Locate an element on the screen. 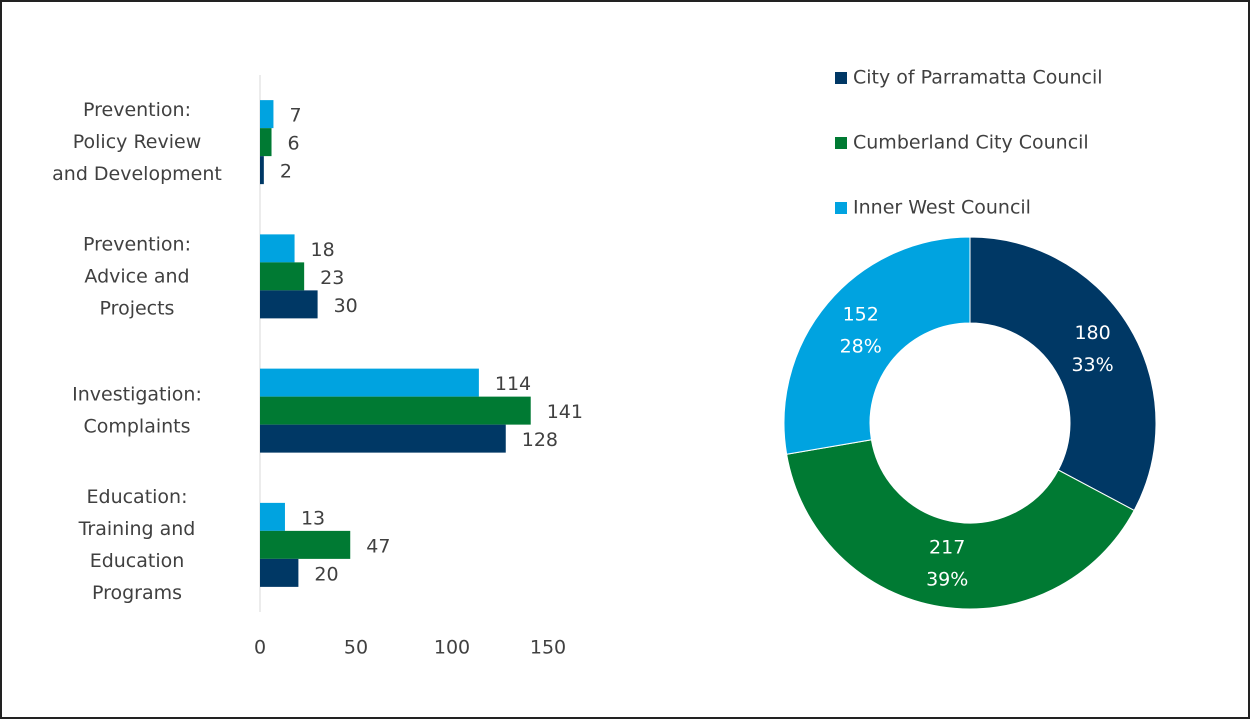  data-label: 141 is located at coordinates (565, 412).